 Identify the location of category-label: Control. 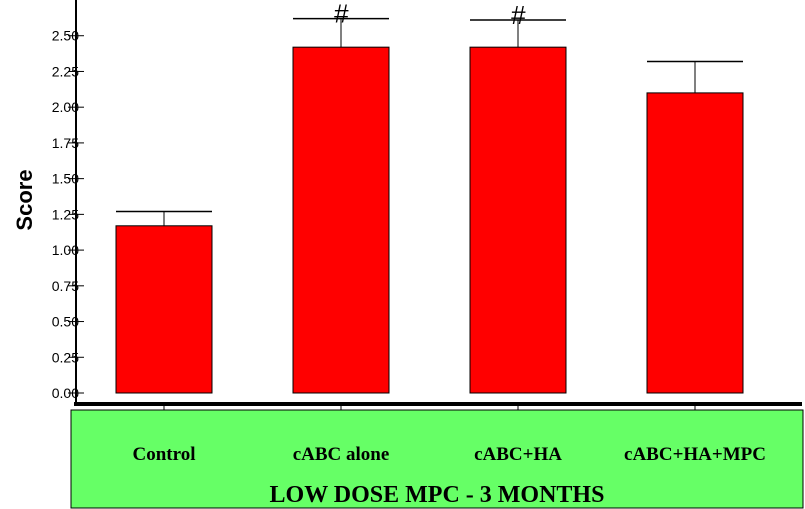
(164, 454).